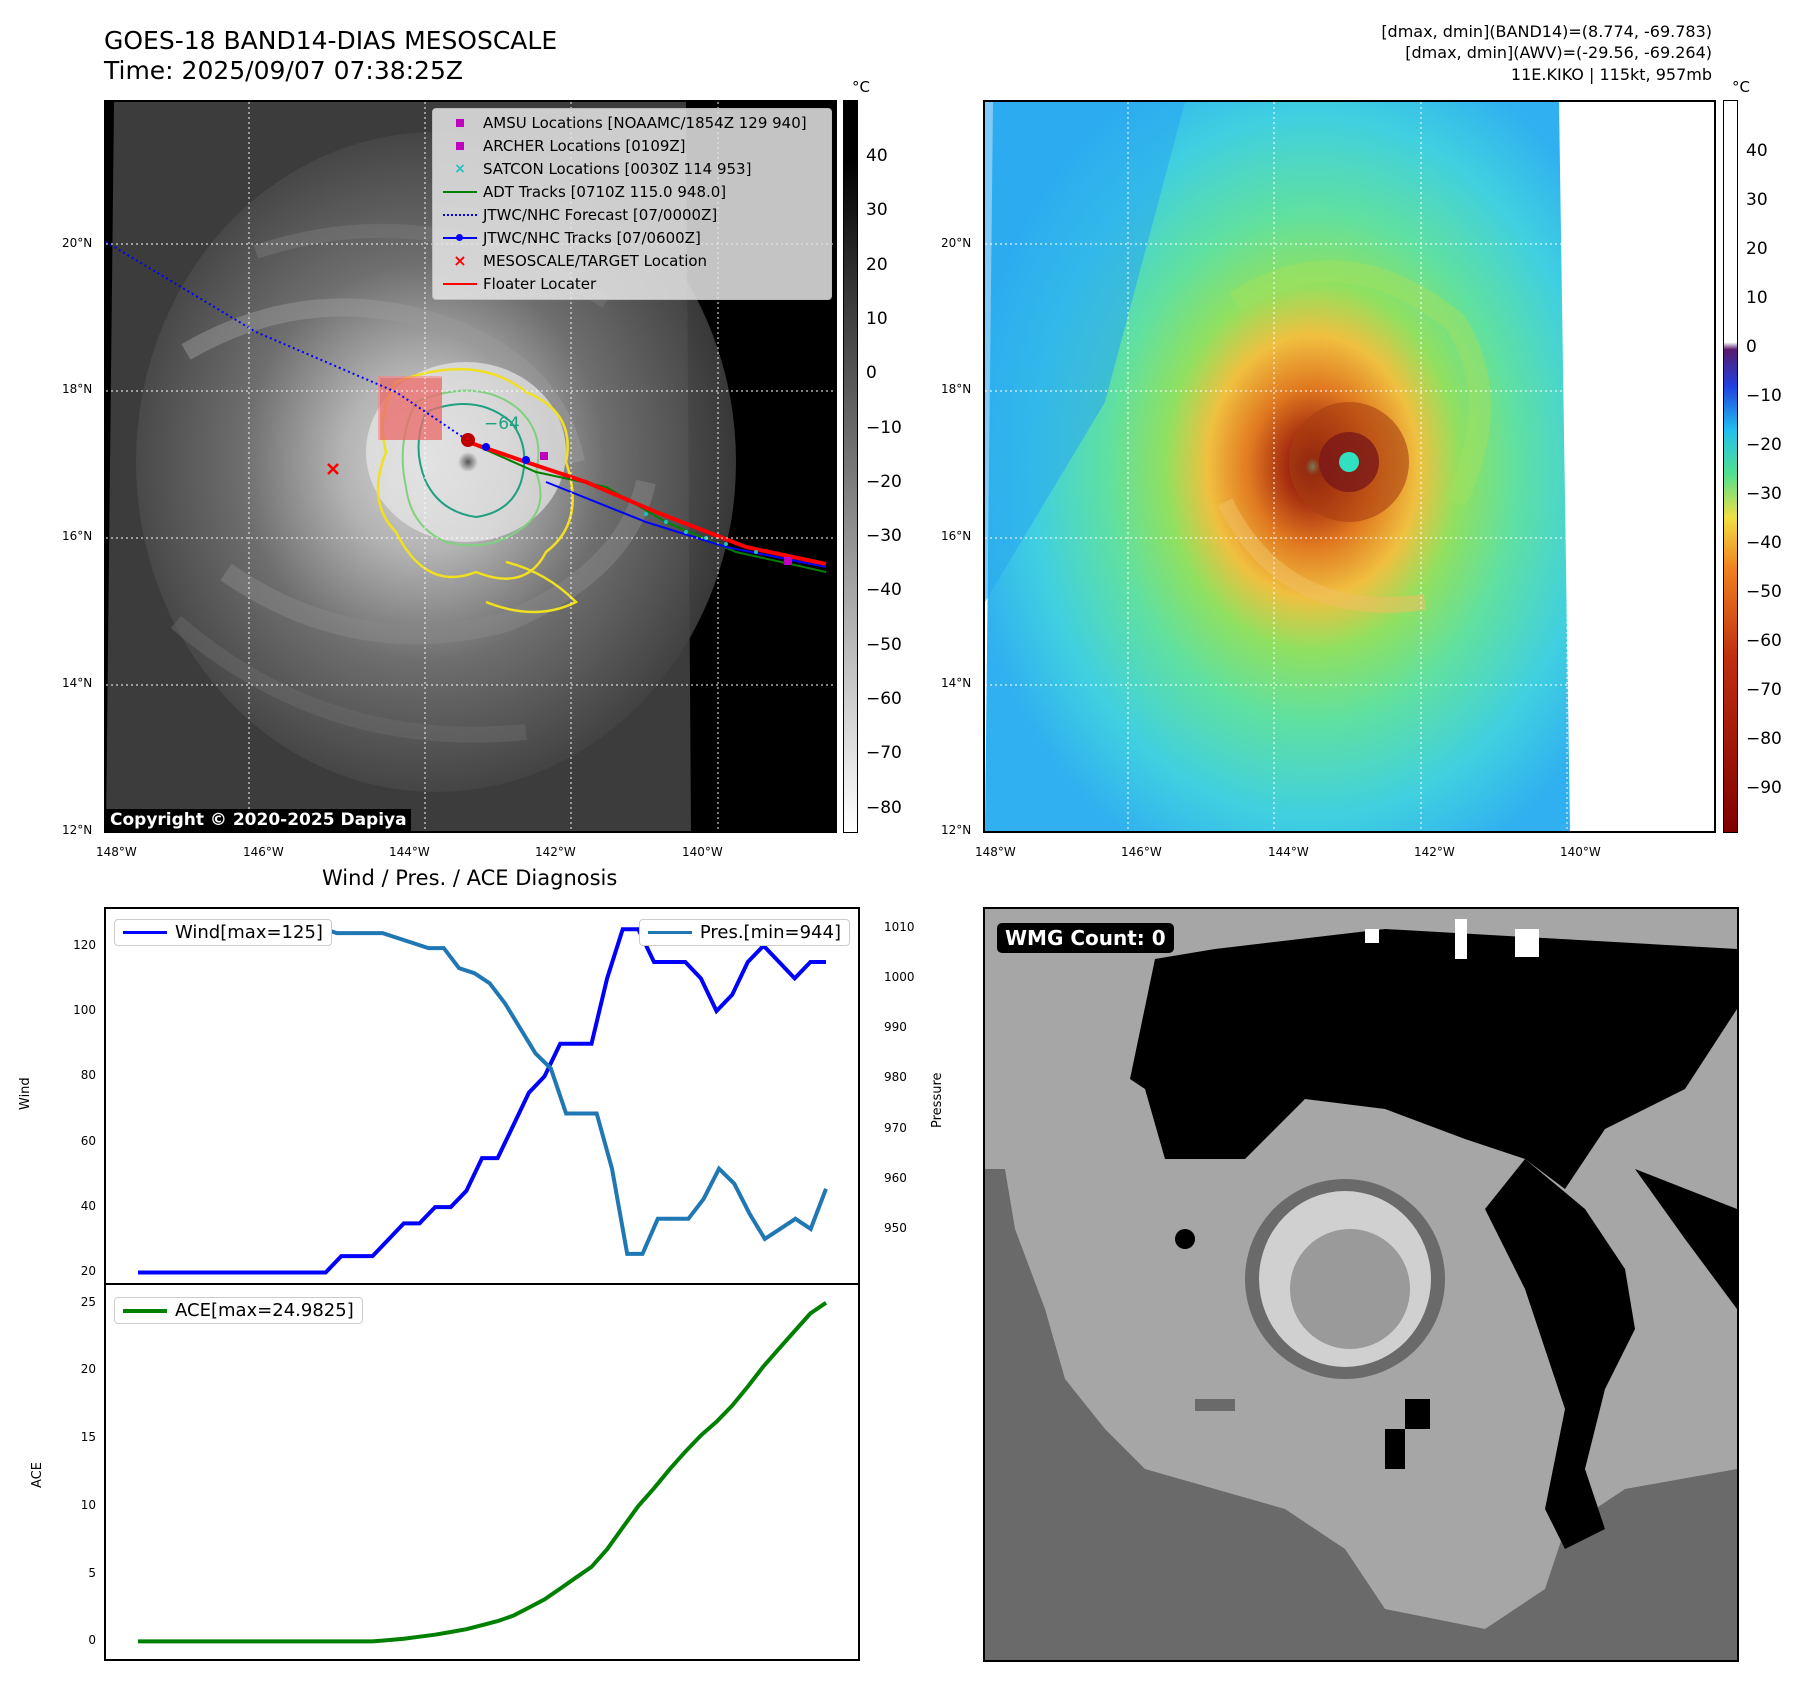 The height and width of the screenshot is (1690, 1797). Describe the element at coordinates (895, 1127) in the screenshot. I see `pressure-axis-tick: 970` at that location.